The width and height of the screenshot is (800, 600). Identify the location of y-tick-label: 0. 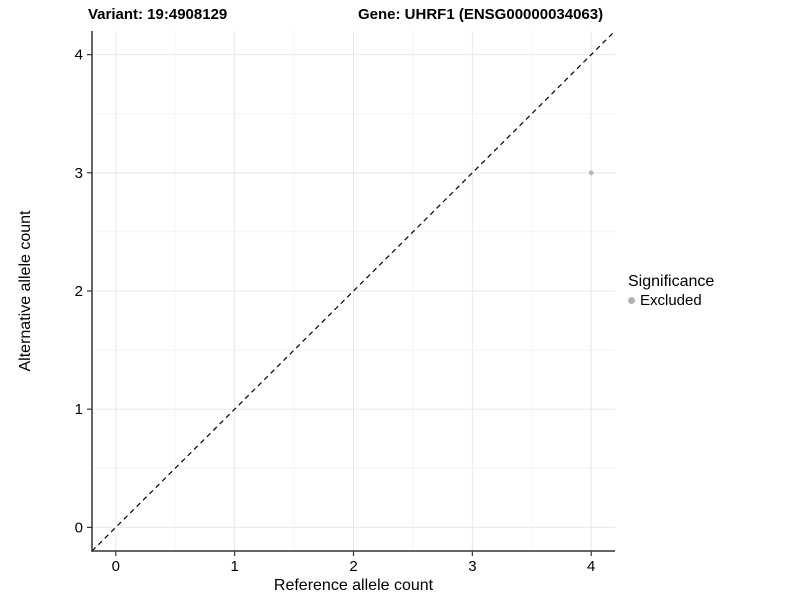
(79, 527).